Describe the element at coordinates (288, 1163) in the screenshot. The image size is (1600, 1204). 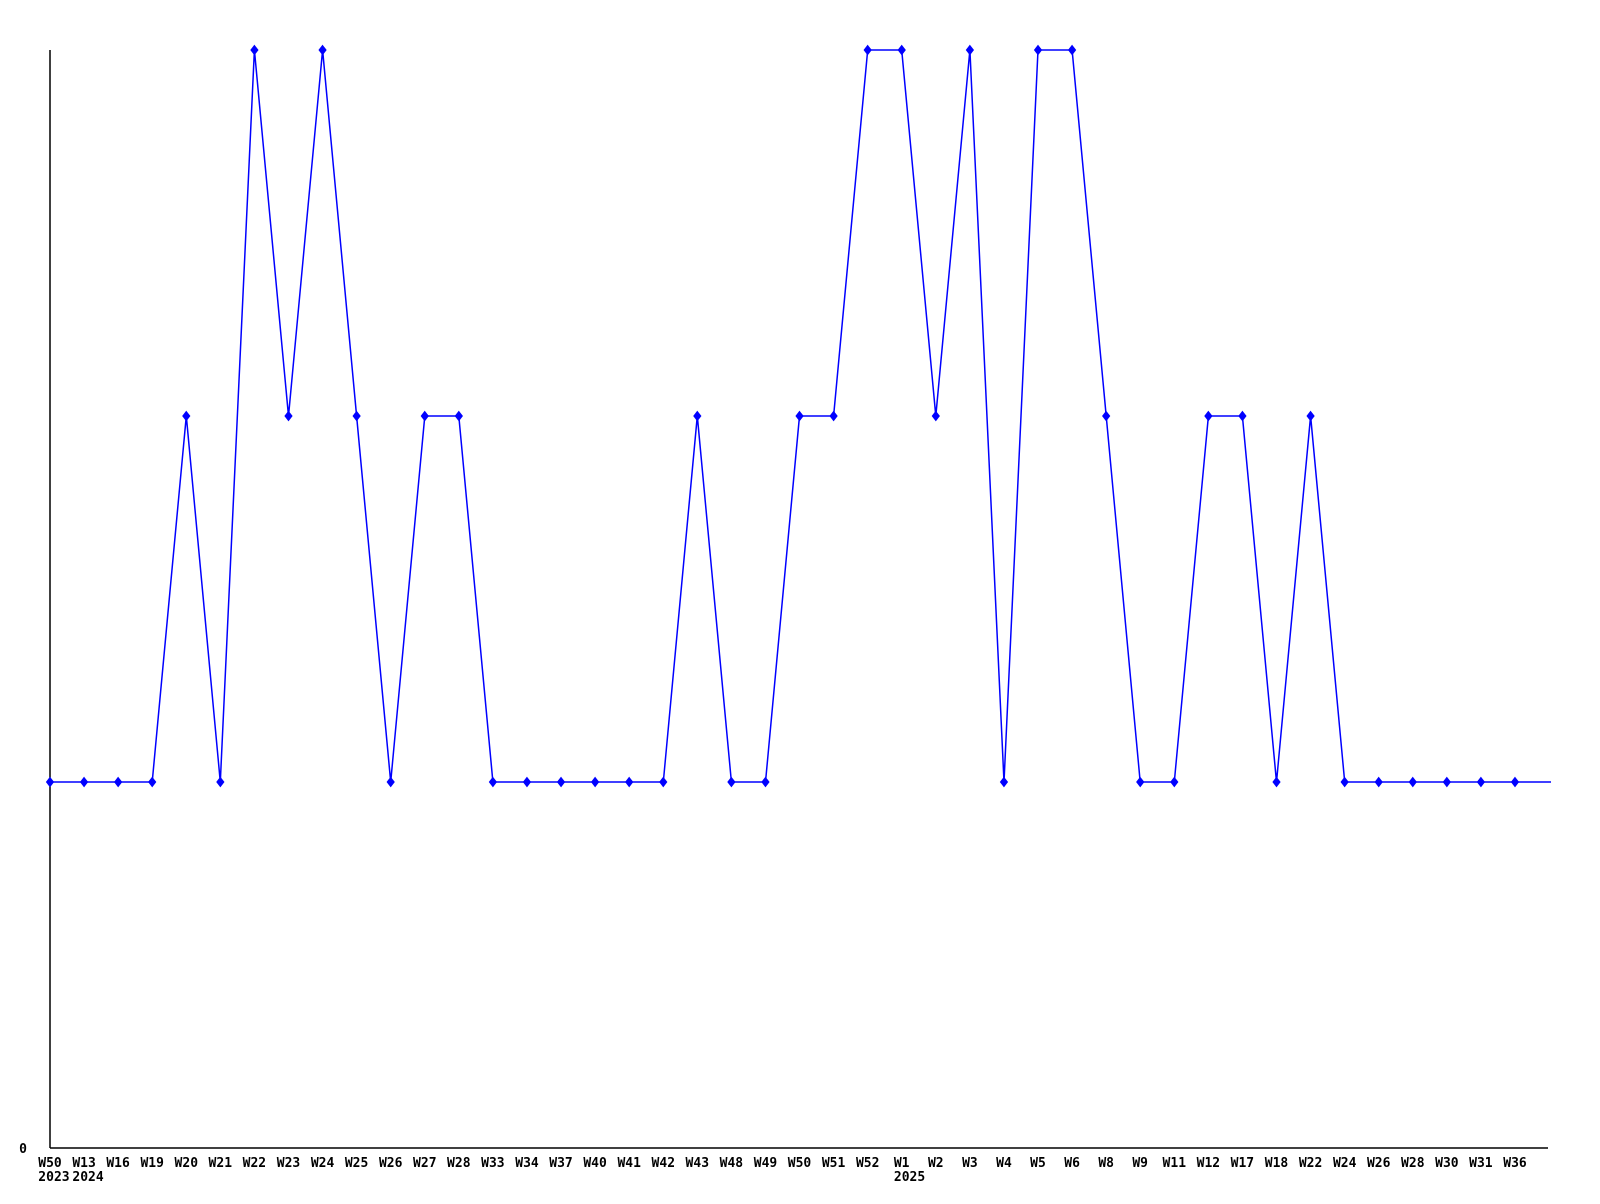
I see `x-tick-label: W23` at that location.